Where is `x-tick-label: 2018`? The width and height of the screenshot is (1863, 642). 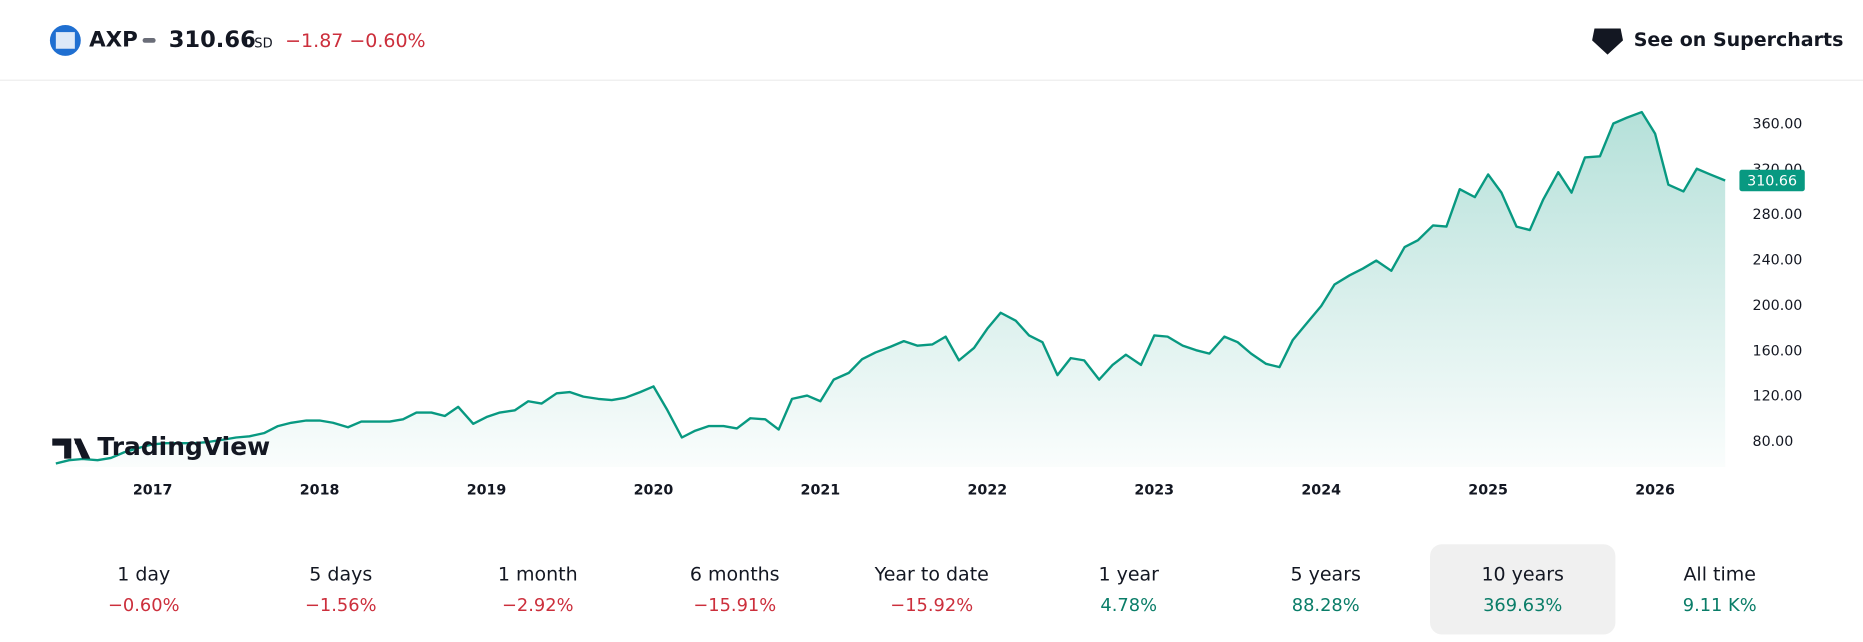
x-tick-label: 2018 is located at coordinates (320, 491).